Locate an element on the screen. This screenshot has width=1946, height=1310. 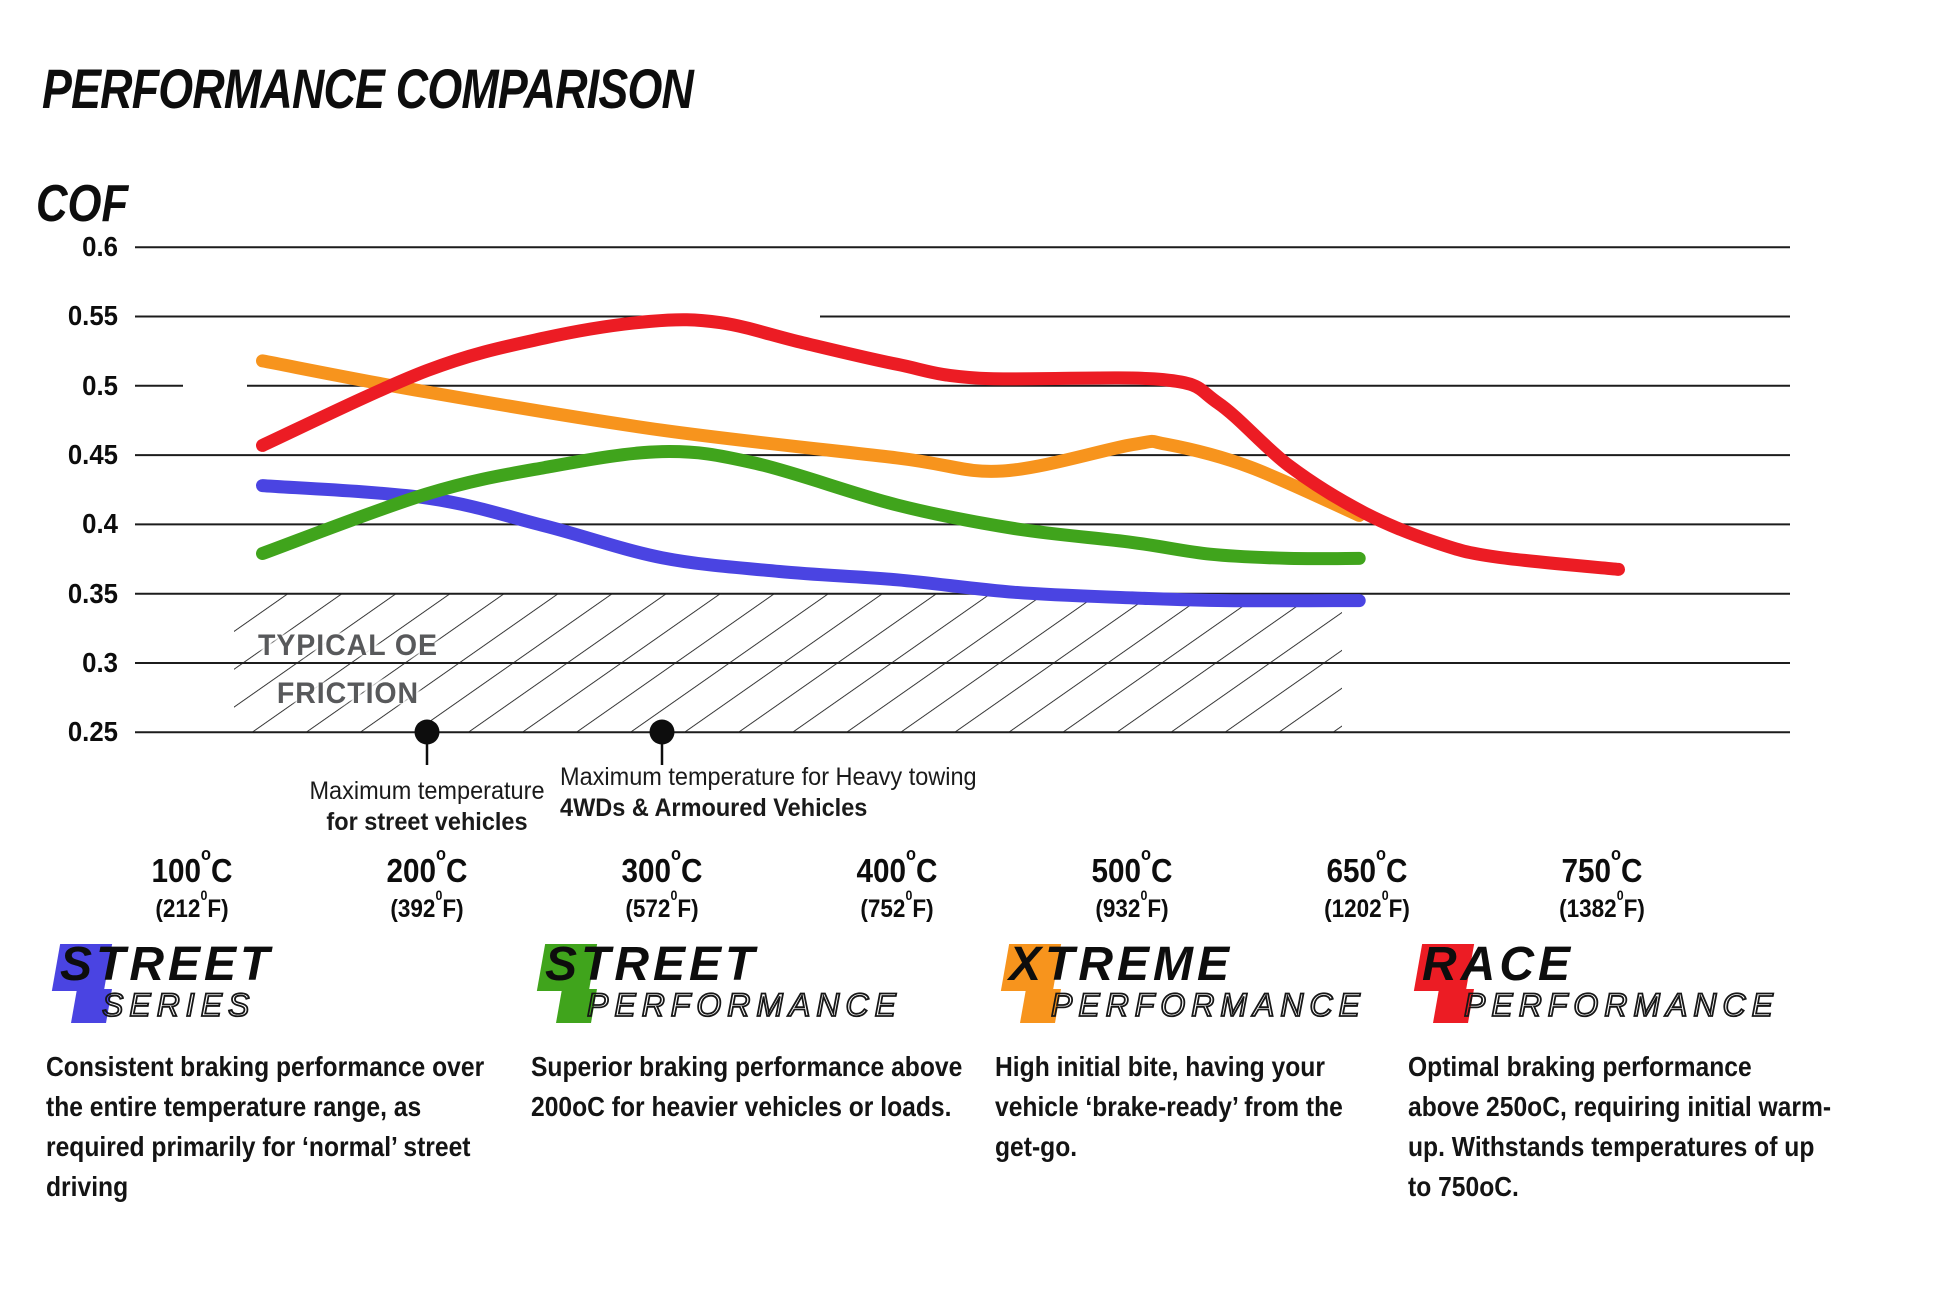
brand-mark-race-performance: RACE PERFORMANCE is located at coordinates (1643, 992).